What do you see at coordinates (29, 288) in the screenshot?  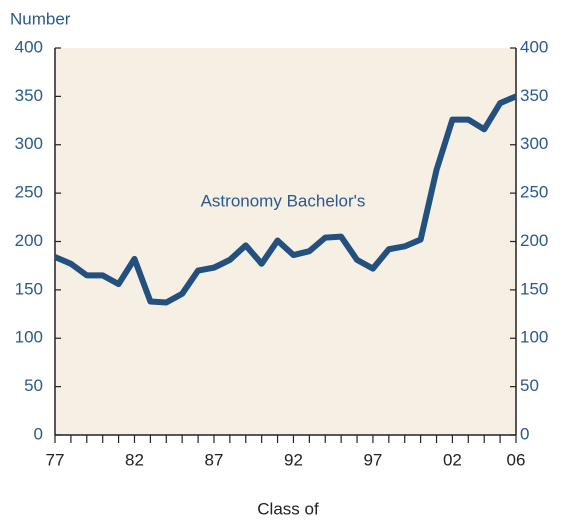 I see `y-tick-label: 150` at bounding box center [29, 288].